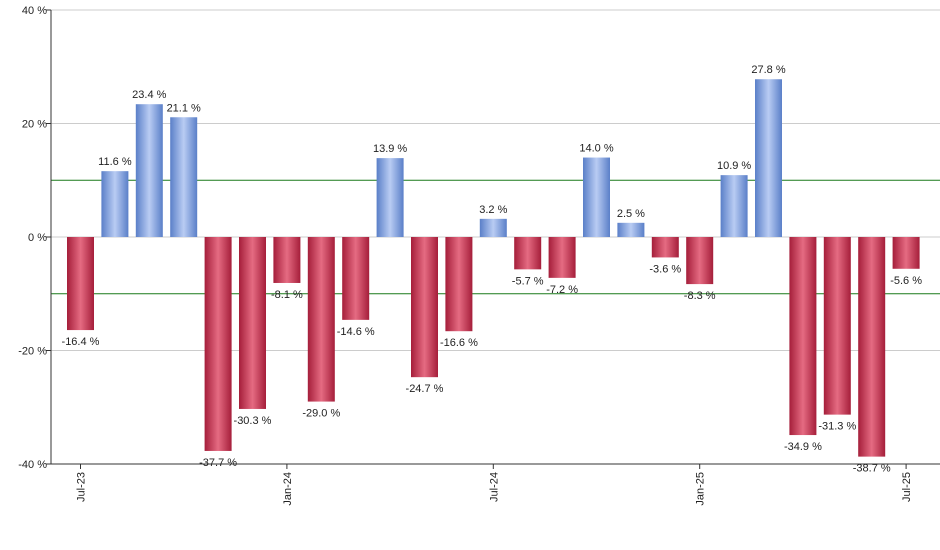 The image size is (940, 550). Describe the element at coordinates (34, 11) in the screenshot. I see `y-tick-label: 40 %` at that location.